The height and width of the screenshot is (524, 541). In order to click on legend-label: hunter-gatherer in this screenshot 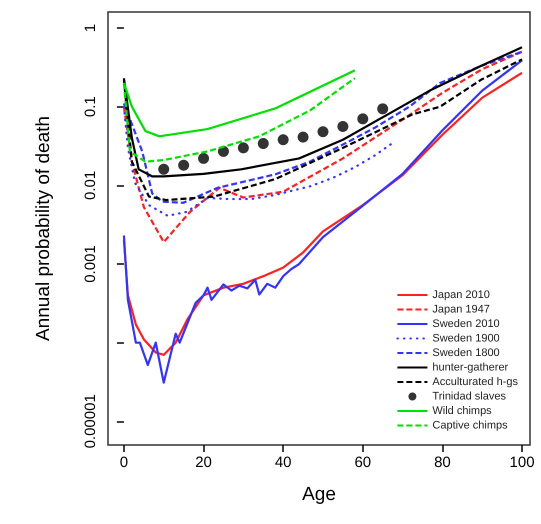, I will do `click(470, 368)`.